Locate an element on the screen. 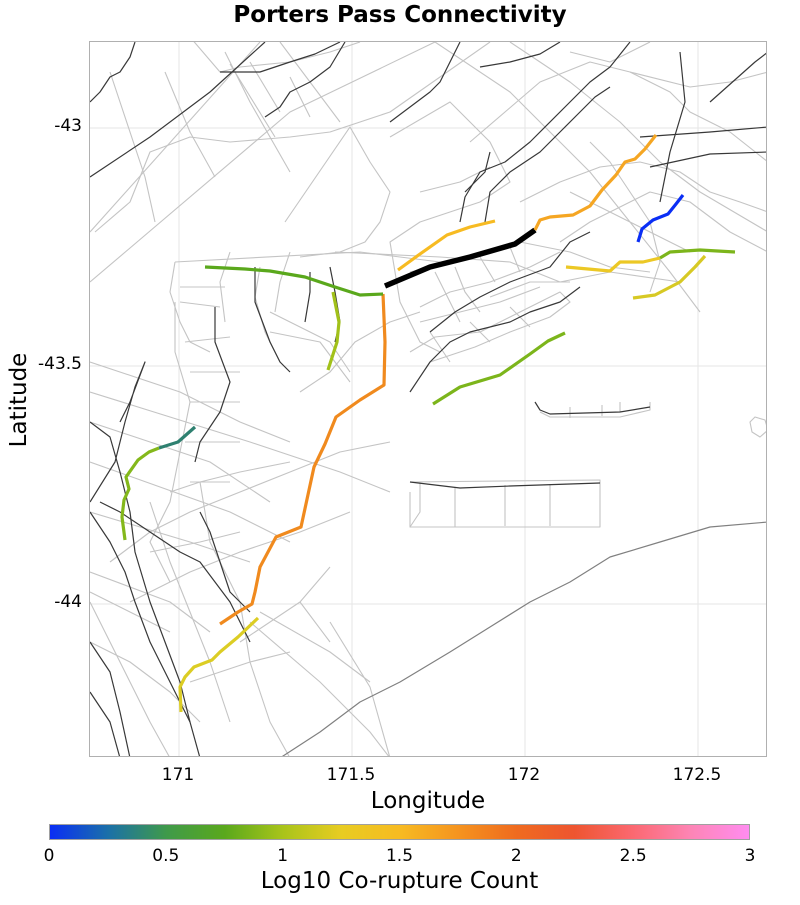  trace-source-porters-pass is located at coordinates (460, 258).